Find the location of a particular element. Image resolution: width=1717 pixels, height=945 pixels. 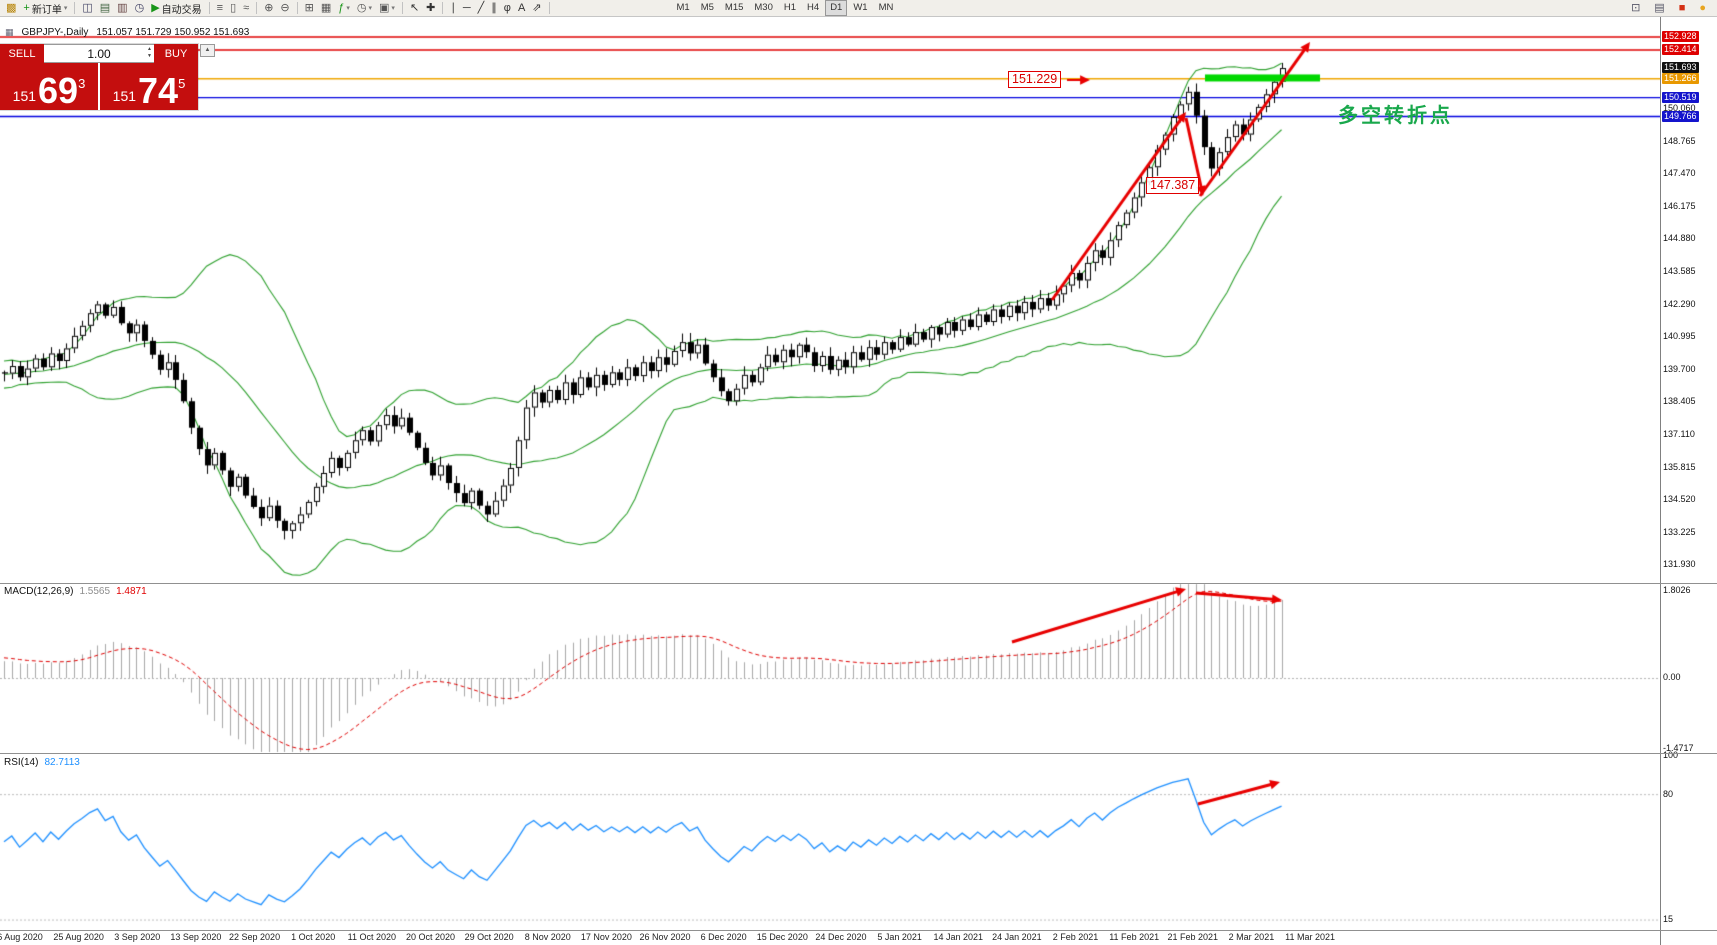

axis-tick: 148.765 is located at coordinates (1679, 140).